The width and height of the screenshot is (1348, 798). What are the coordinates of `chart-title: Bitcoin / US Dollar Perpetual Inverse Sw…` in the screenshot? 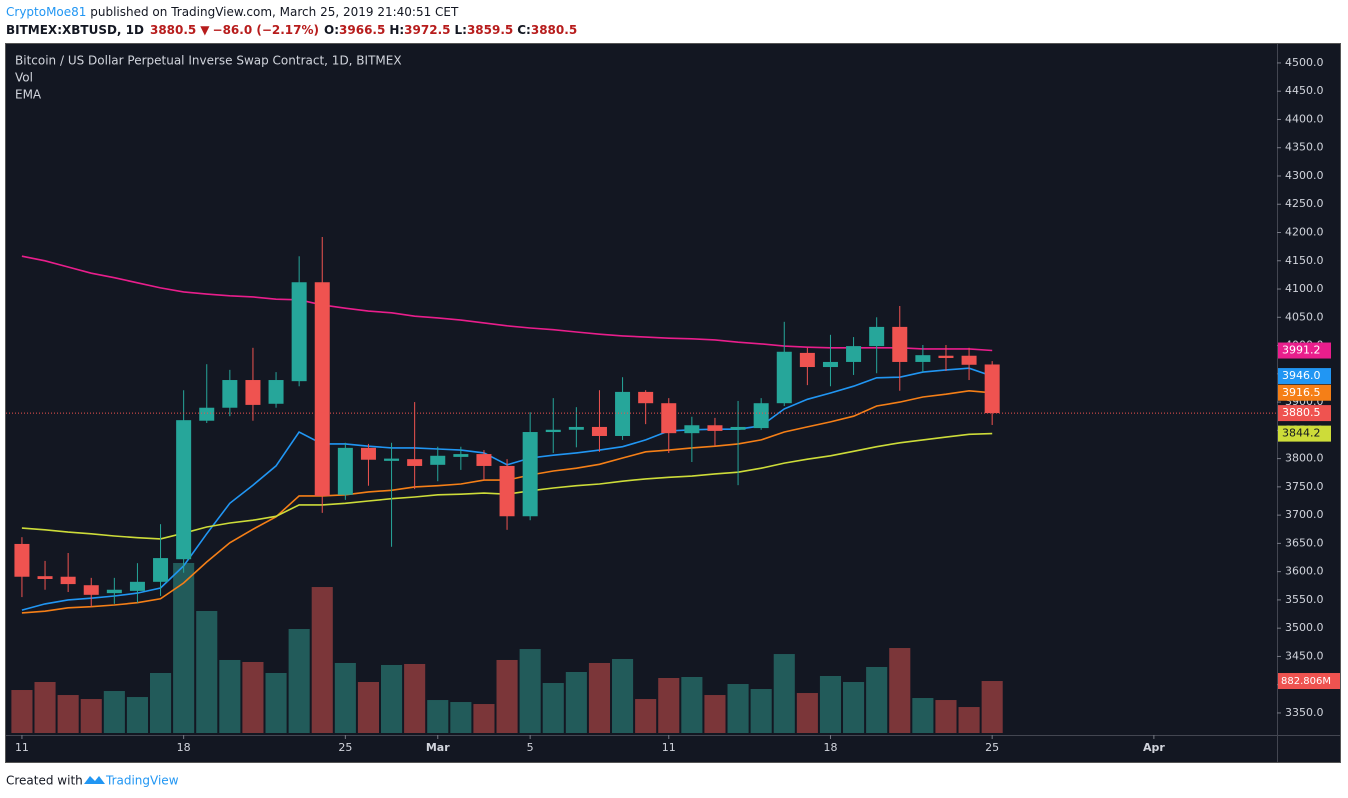 It's located at (208, 61).